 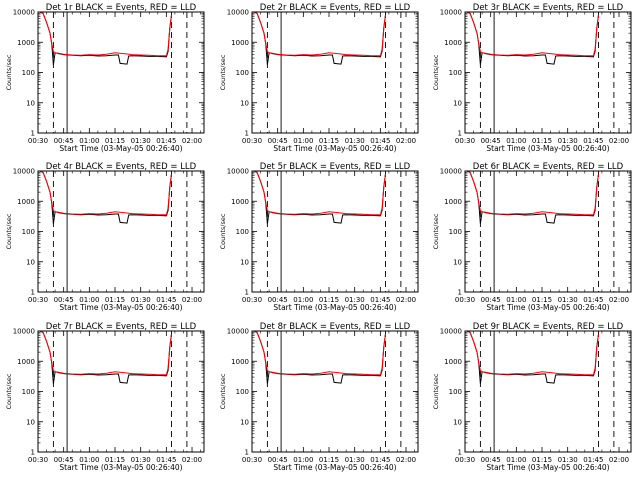 I want to click on panel-title: Det 9r BLACK = Events, RED = LLD, so click(x=548, y=327).